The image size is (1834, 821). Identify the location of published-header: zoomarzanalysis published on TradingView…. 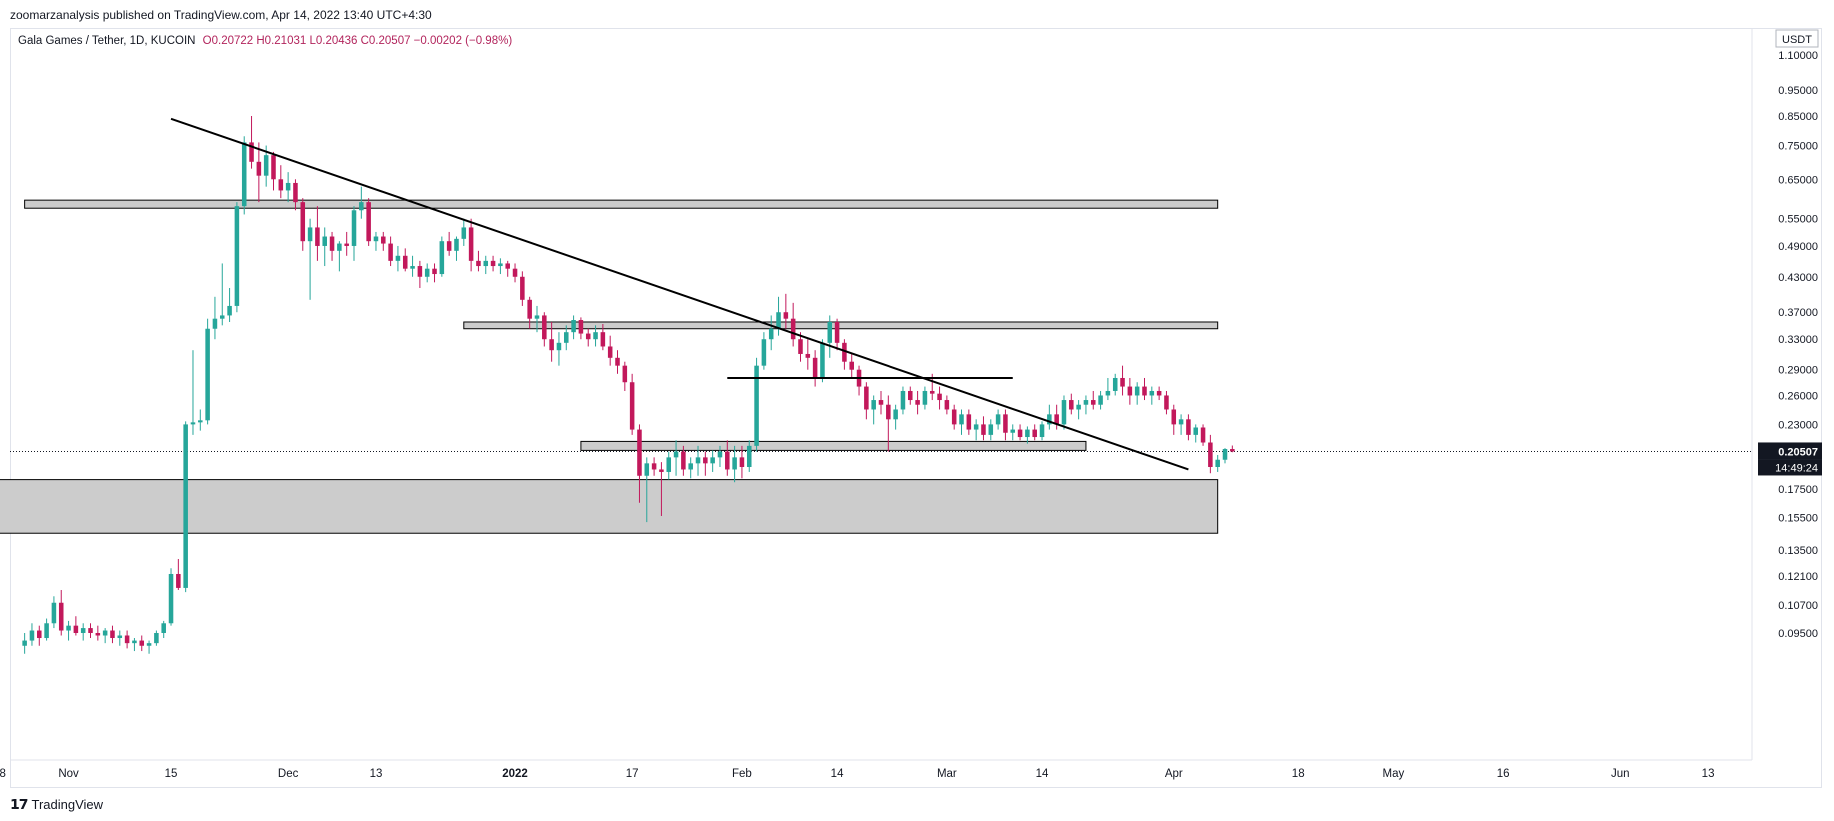
(221, 15).